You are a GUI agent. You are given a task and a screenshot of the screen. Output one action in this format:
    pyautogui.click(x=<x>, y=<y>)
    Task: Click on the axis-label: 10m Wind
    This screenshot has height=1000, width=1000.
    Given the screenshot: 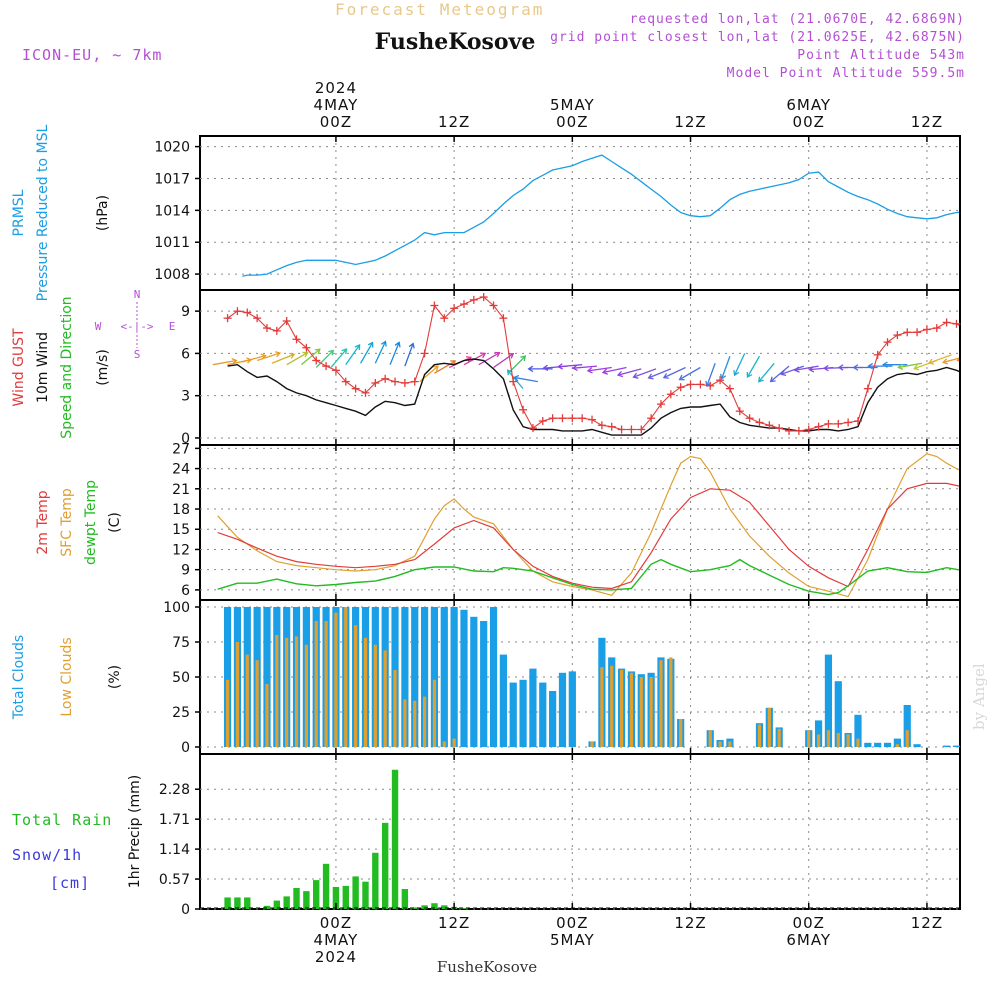 What is the action you would take?
    pyautogui.click(x=43, y=367)
    